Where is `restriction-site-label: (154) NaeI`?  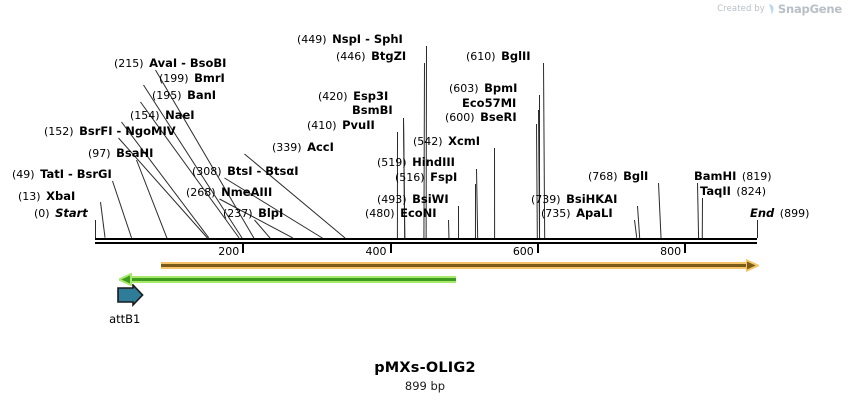
restriction-site-label: (154) NaeI is located at coordinates (162, 115).